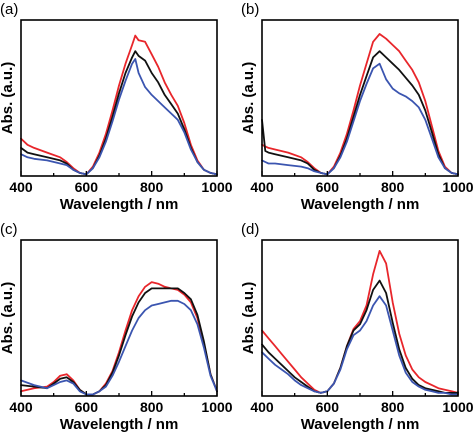 The width and height of the screenshot is (474, 435). What do you see at coordinates (250, 229) in the screenshot?
I see `panel-label: (d)` at bounding box center [250, 229].